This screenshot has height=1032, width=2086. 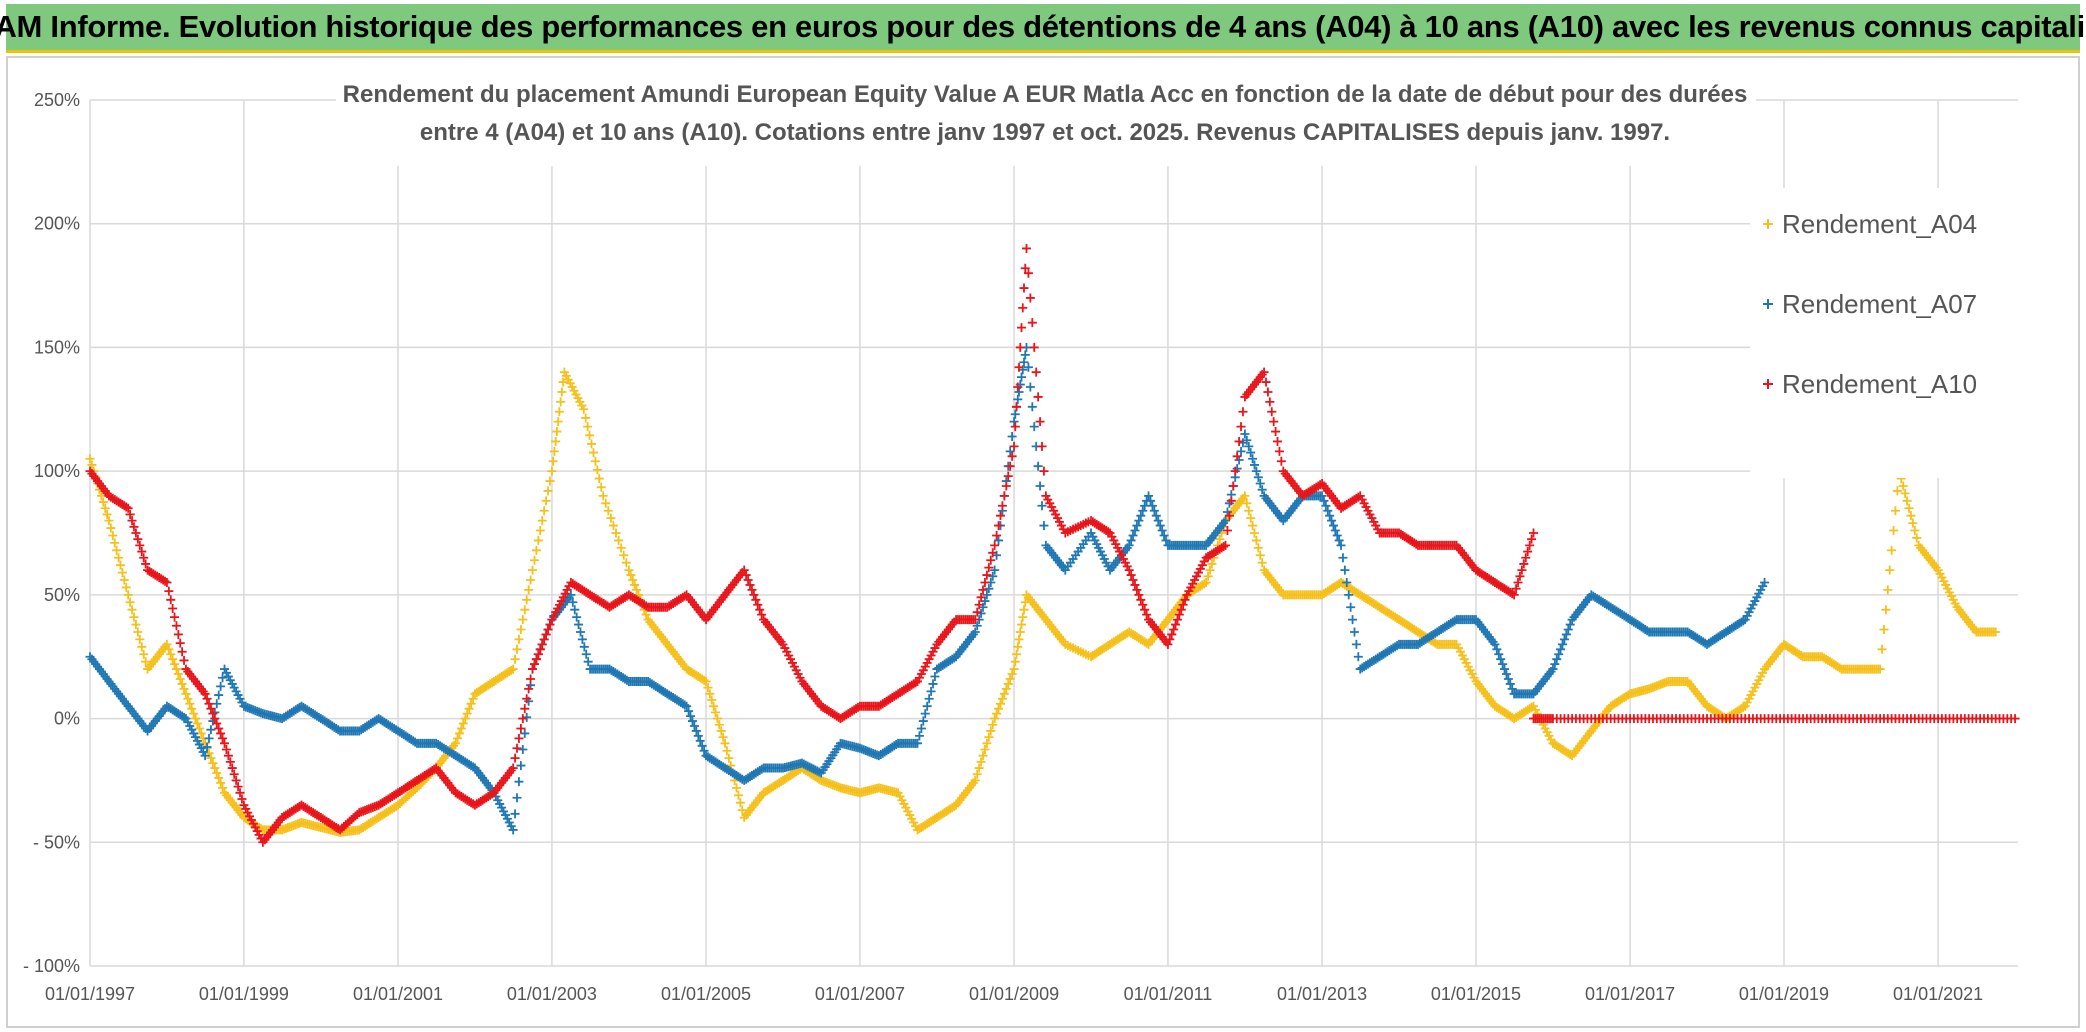 I want to click on x-tick-label: 01/01/2013, so click(x=1322, y=994).